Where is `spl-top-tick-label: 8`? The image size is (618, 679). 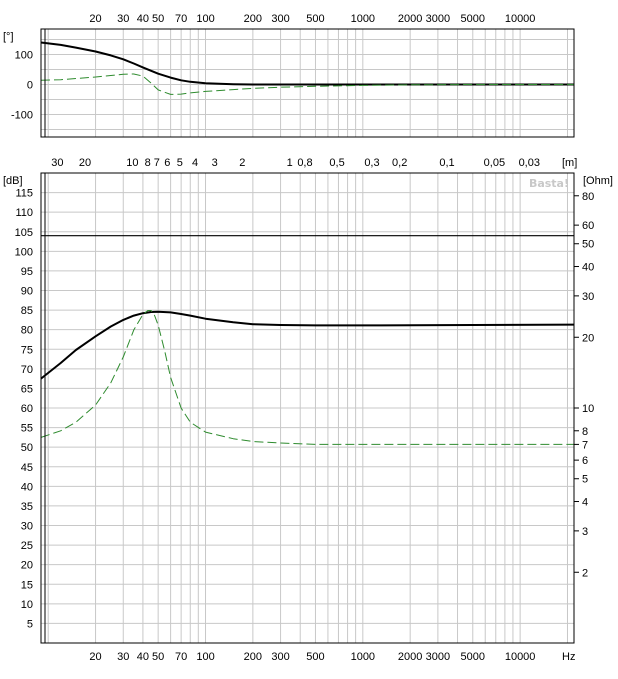 spl-top-tick-label: 8 is located at coordinates (148, 163).